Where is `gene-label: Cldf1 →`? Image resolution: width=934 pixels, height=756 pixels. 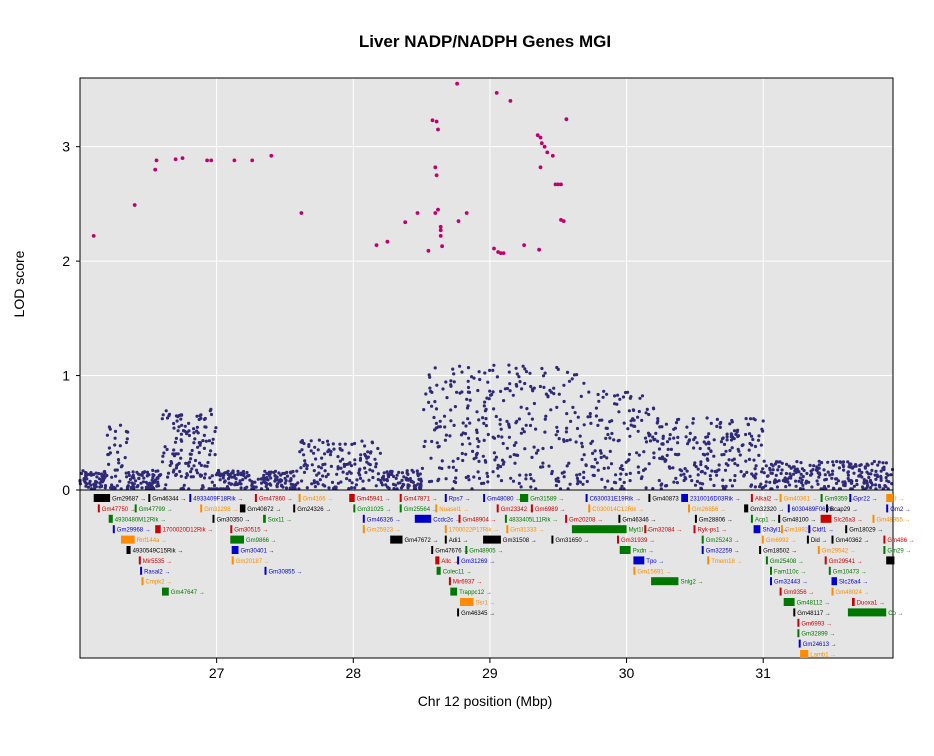
gene-label: Cldf1 → is located at coordinates (823, 531).